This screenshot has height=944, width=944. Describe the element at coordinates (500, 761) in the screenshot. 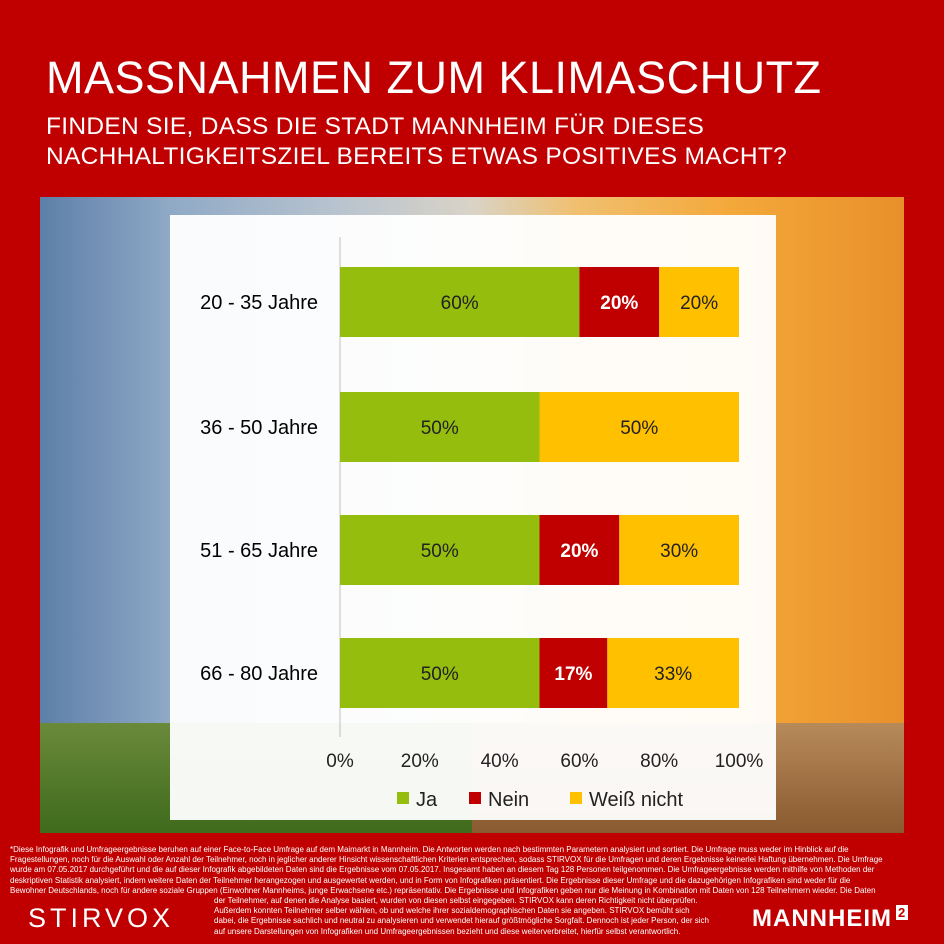

I see `x-tick-label: 40%` at that location.